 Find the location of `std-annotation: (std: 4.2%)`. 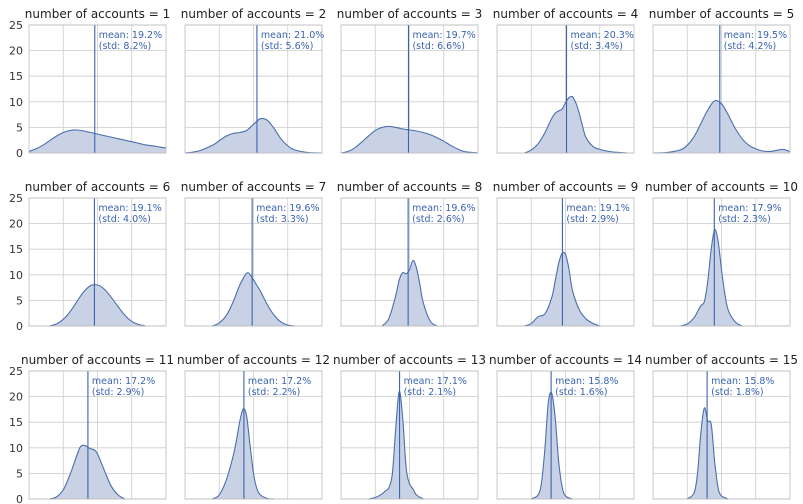

std-annotation: (std: 4.2%) is located at coordinates (750, 46).